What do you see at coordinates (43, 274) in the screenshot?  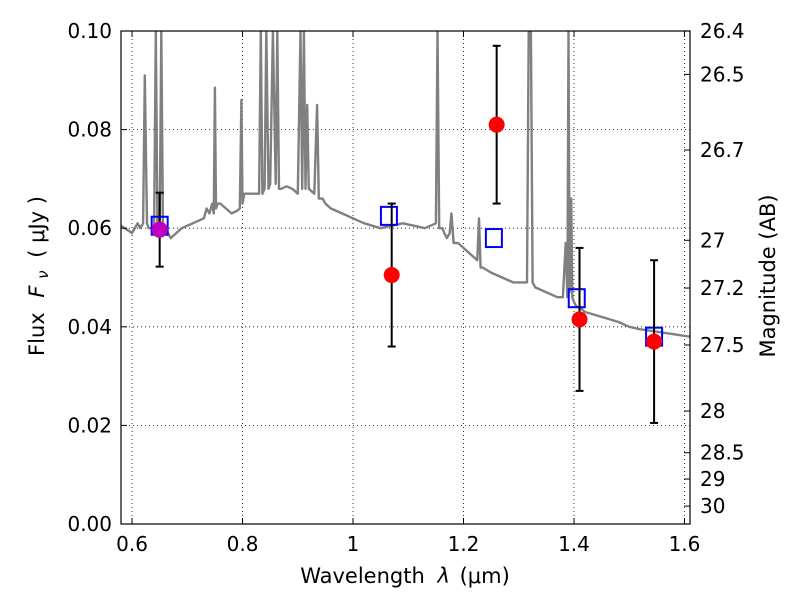 I see `y-axis-label-sub: ν` at bounding box center [43, 274].